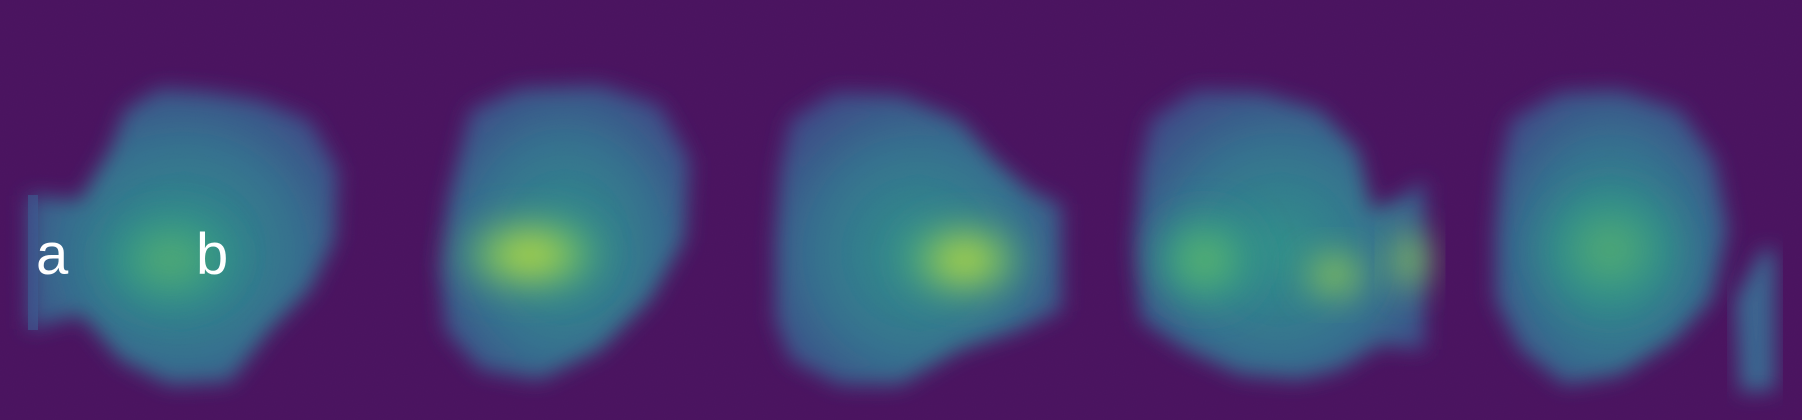 This screenshot has width=1802, height=420. Describe the element at coordinates (52, 254) in the screenshot. I see `label-a: a` at that location.